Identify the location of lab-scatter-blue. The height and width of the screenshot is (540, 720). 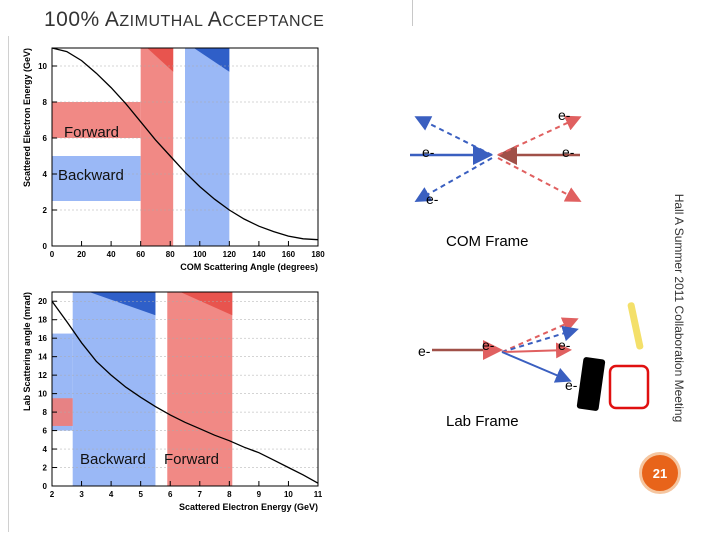
(540, 339).